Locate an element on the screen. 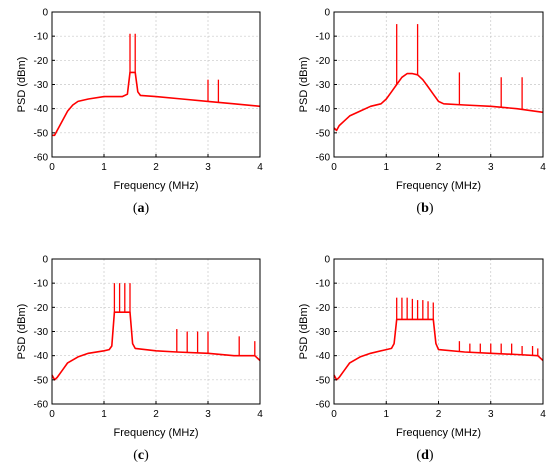 The height and width of the screenshot is (476, 550). caption-letter: c is located at coordinates (141, 455).